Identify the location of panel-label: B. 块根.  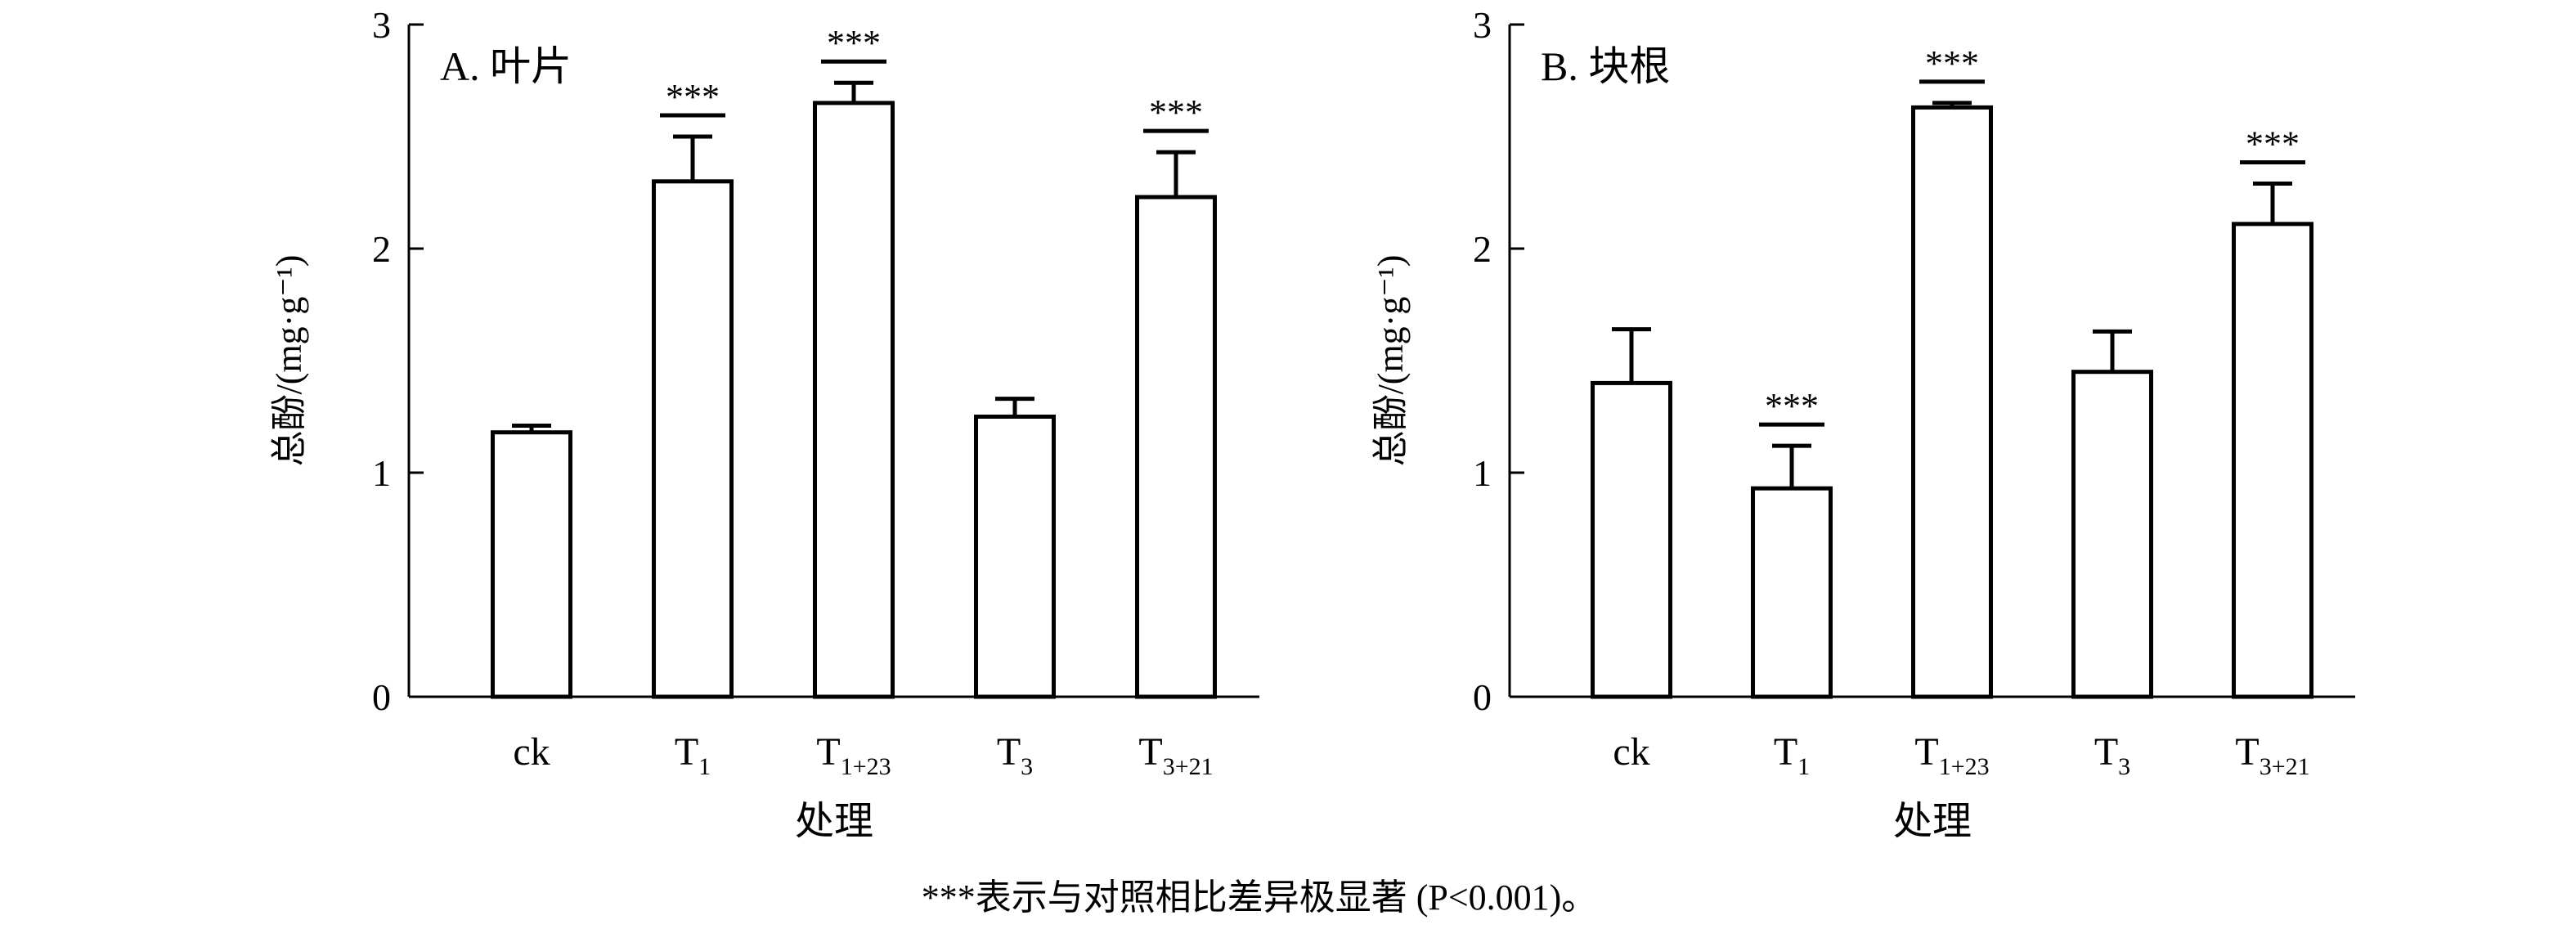
(1606, 66).